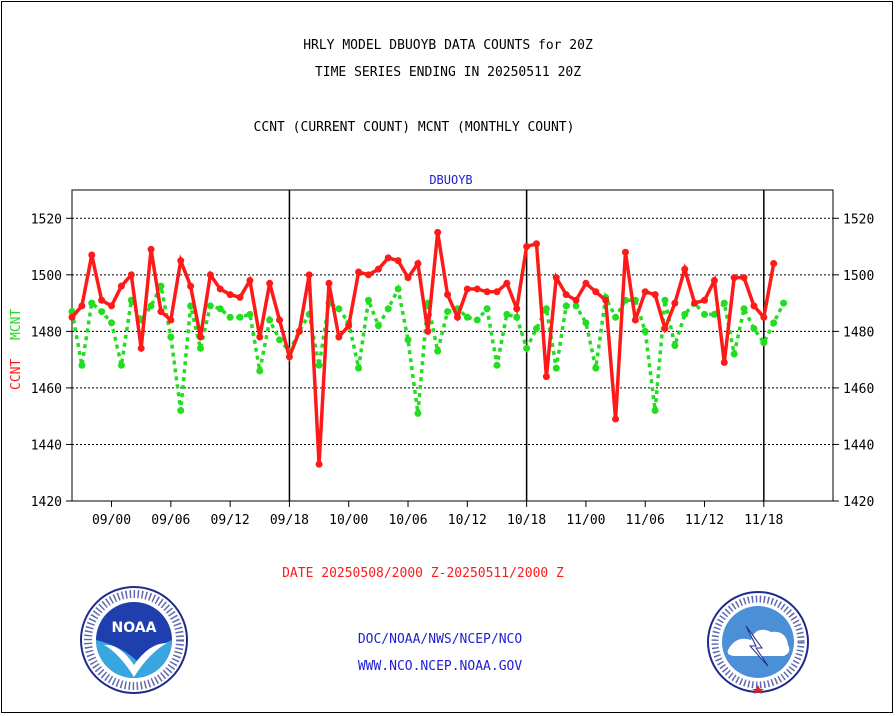  I want to click on y-tick-label-left: 1420, so click(46, 502).